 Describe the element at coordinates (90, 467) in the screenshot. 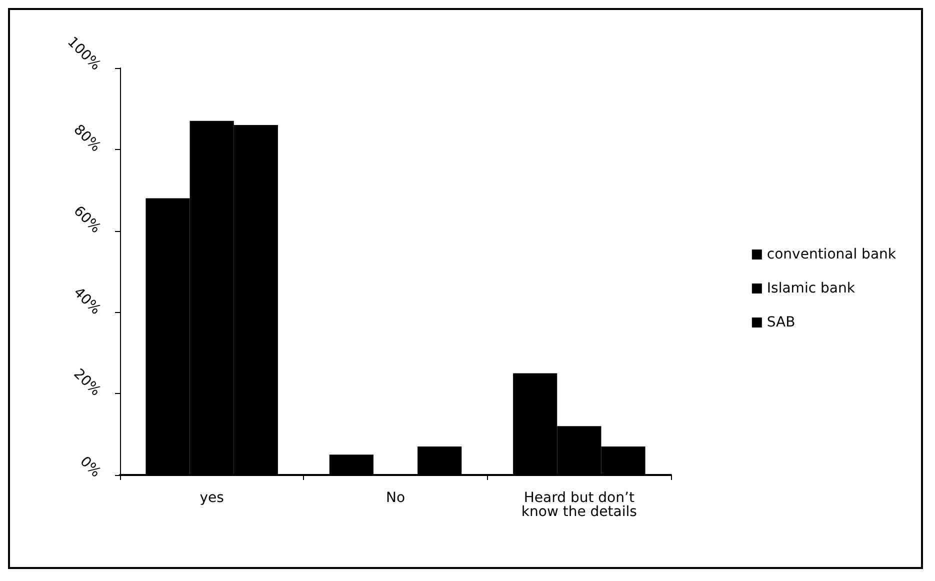

I see `y-tick-label: 0%` at that location.